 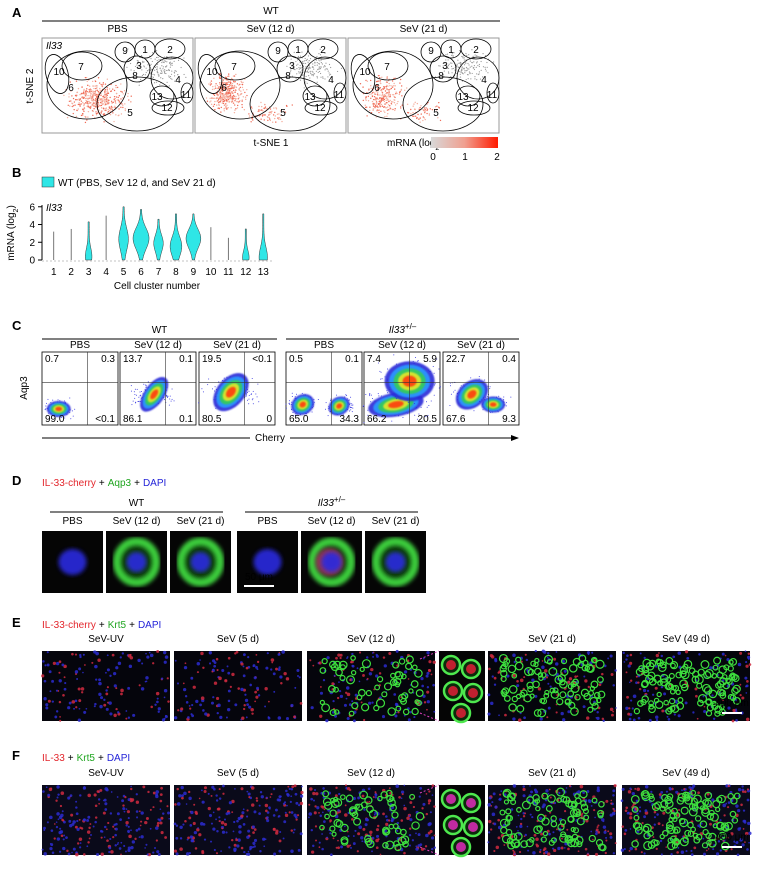 I want to click on column-label: SeV (21 d), so click(x=201, y=521).